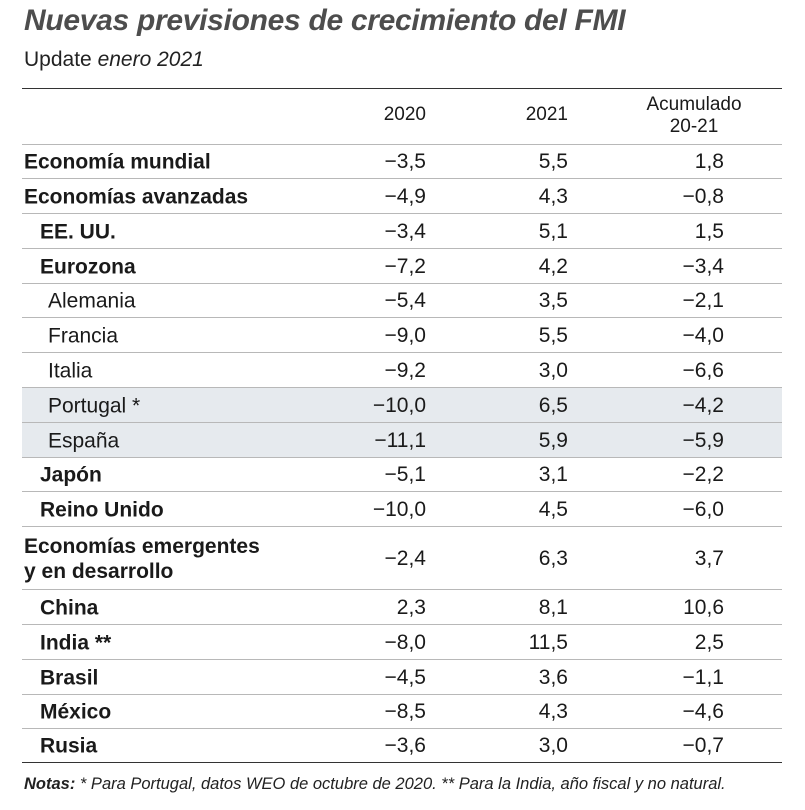 The width and height of the screenshot is (805, 810). Describe the element at coordinates (405, 231) in the screenshot. I see `value-2020: −3,4` at that location.